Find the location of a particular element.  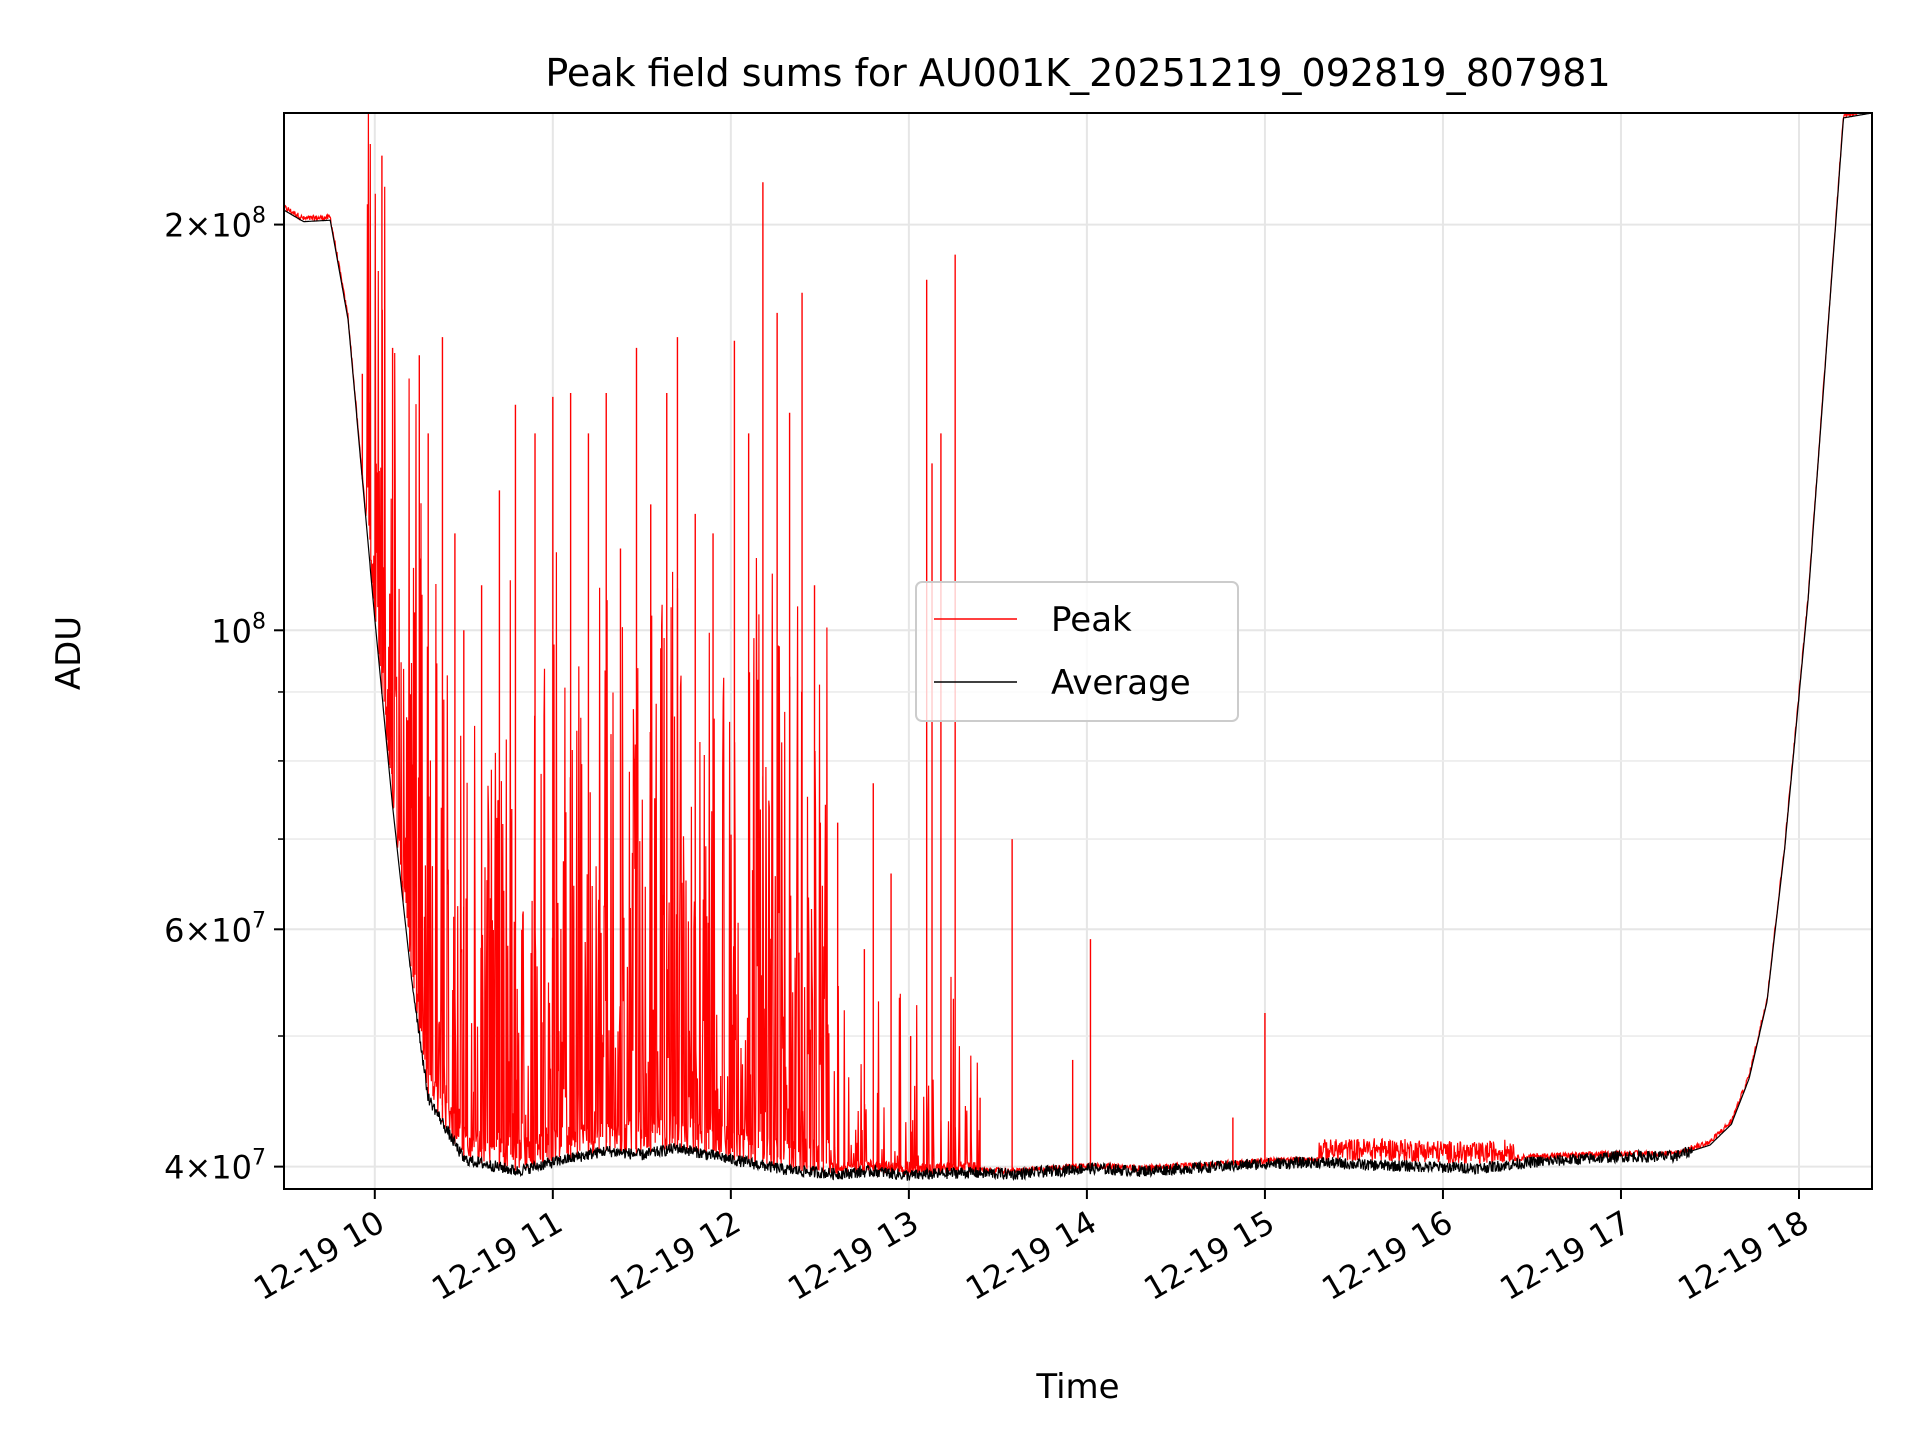

y-tick-label: 2×108 is located at coordinates (215, 224).